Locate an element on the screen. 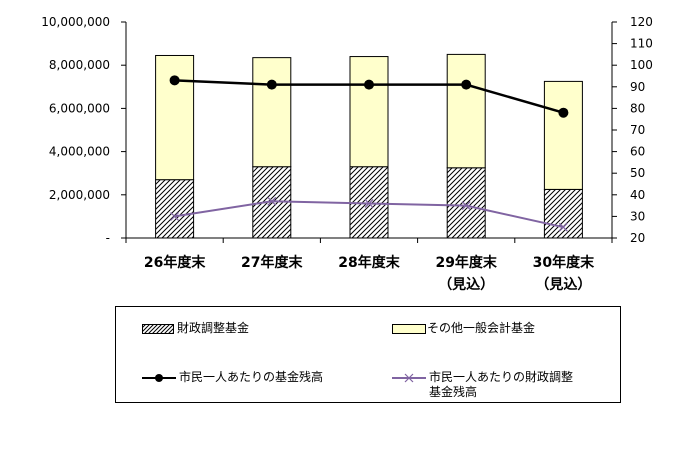 Image resolution: width=700 pixels, height=449 pixels. y-right-tick-label: 100 is located at coordinates (641, 65).